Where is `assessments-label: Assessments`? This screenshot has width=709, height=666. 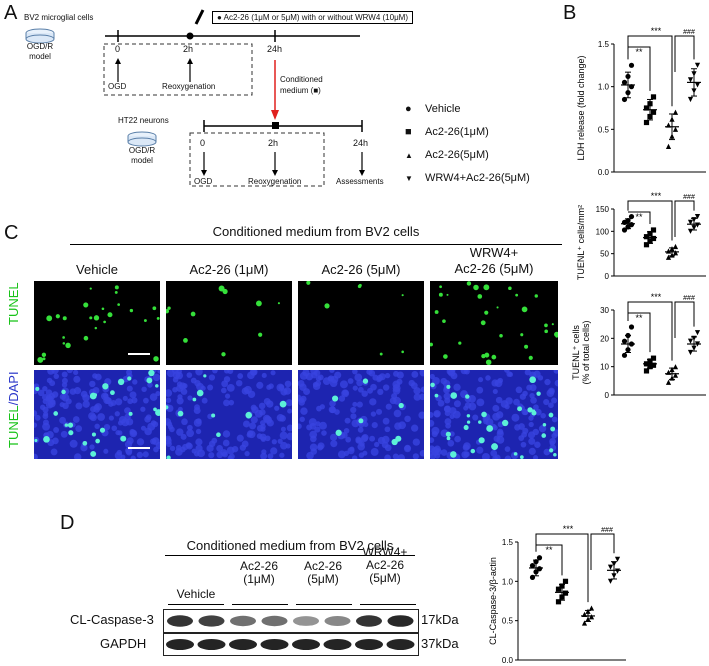 assessments-label: Assessments is located at coordinates (360, 181).